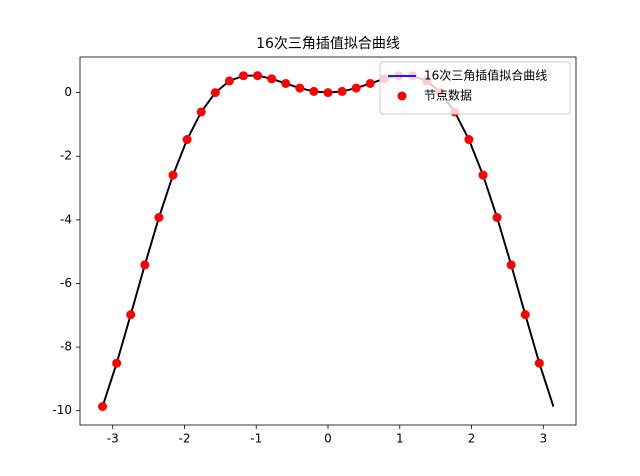 Image resolution: width=640 pixels, height=476 pixels. I want to click on x-tick-label: 0, so click(328, 439).